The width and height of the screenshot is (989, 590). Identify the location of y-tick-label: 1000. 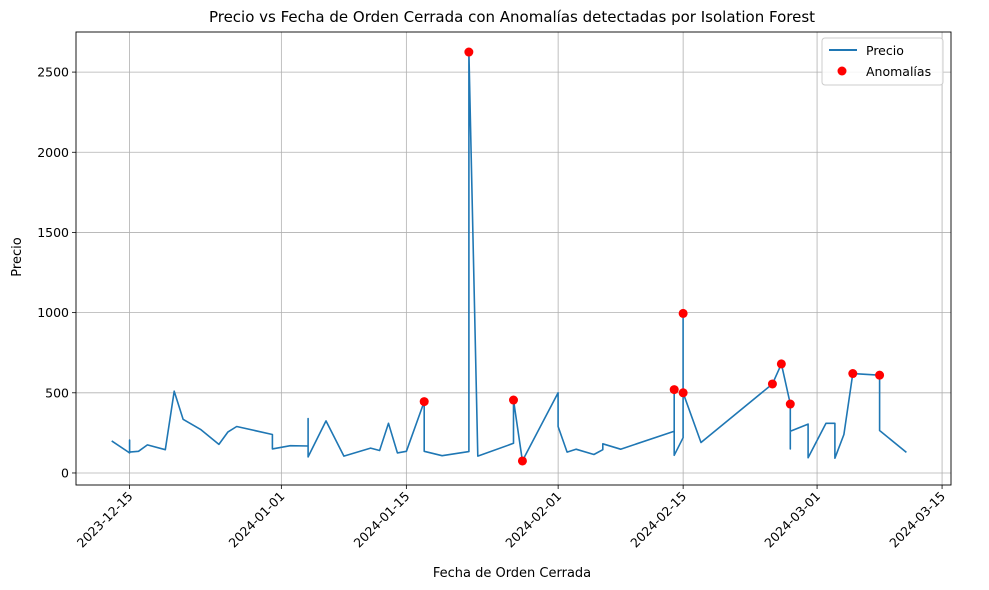
(53, 312).